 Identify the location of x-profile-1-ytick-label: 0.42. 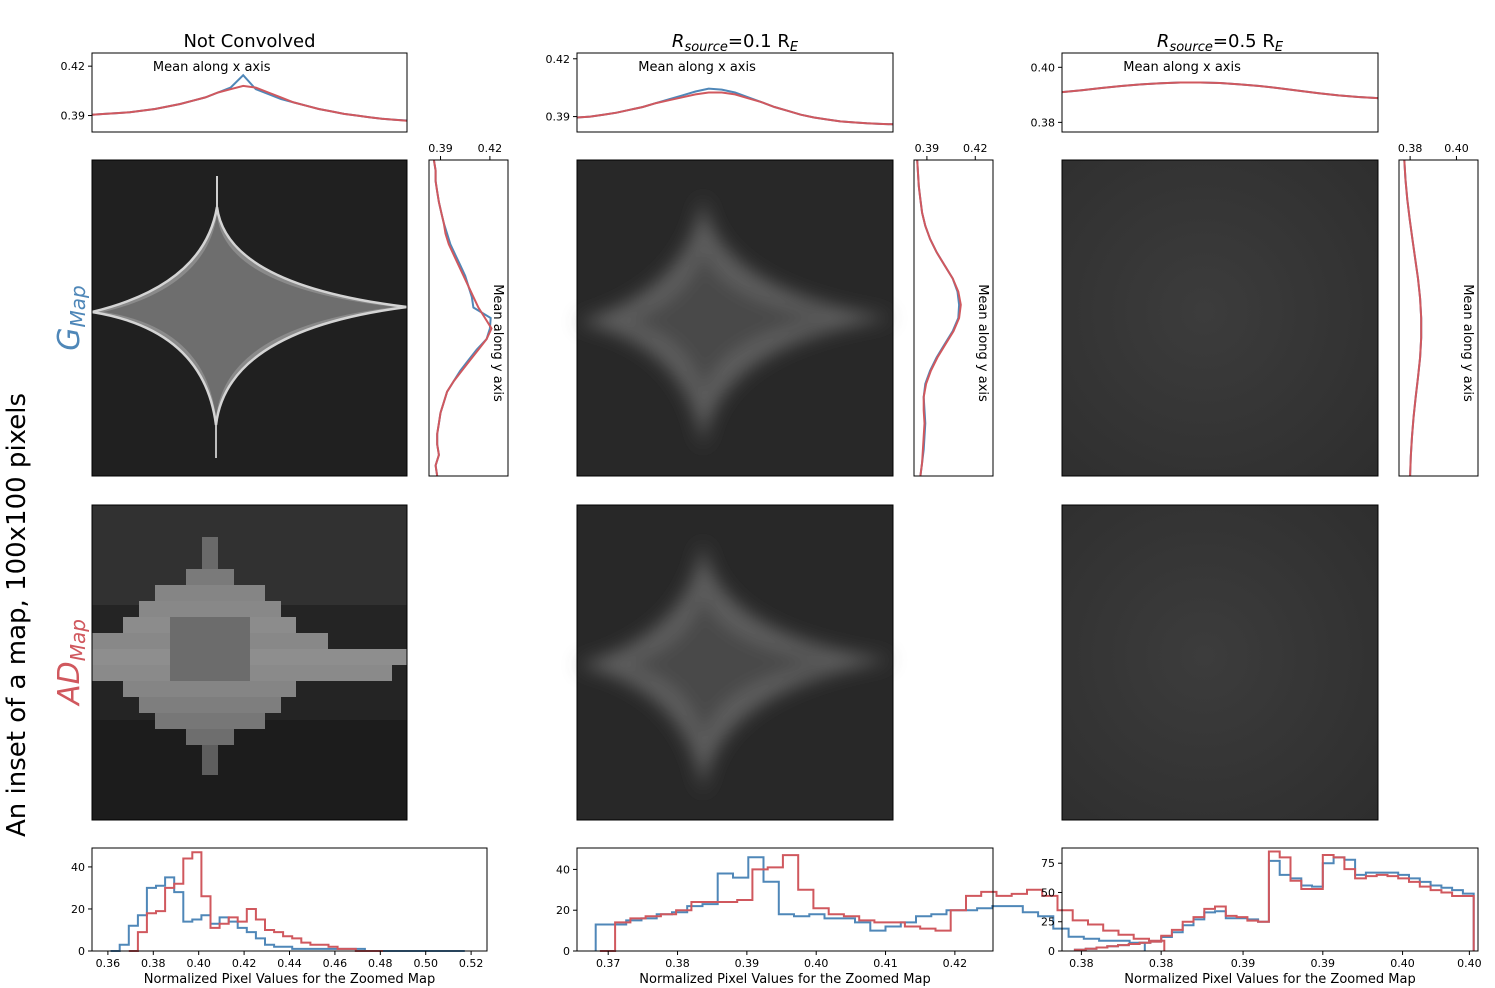
(558, 59).